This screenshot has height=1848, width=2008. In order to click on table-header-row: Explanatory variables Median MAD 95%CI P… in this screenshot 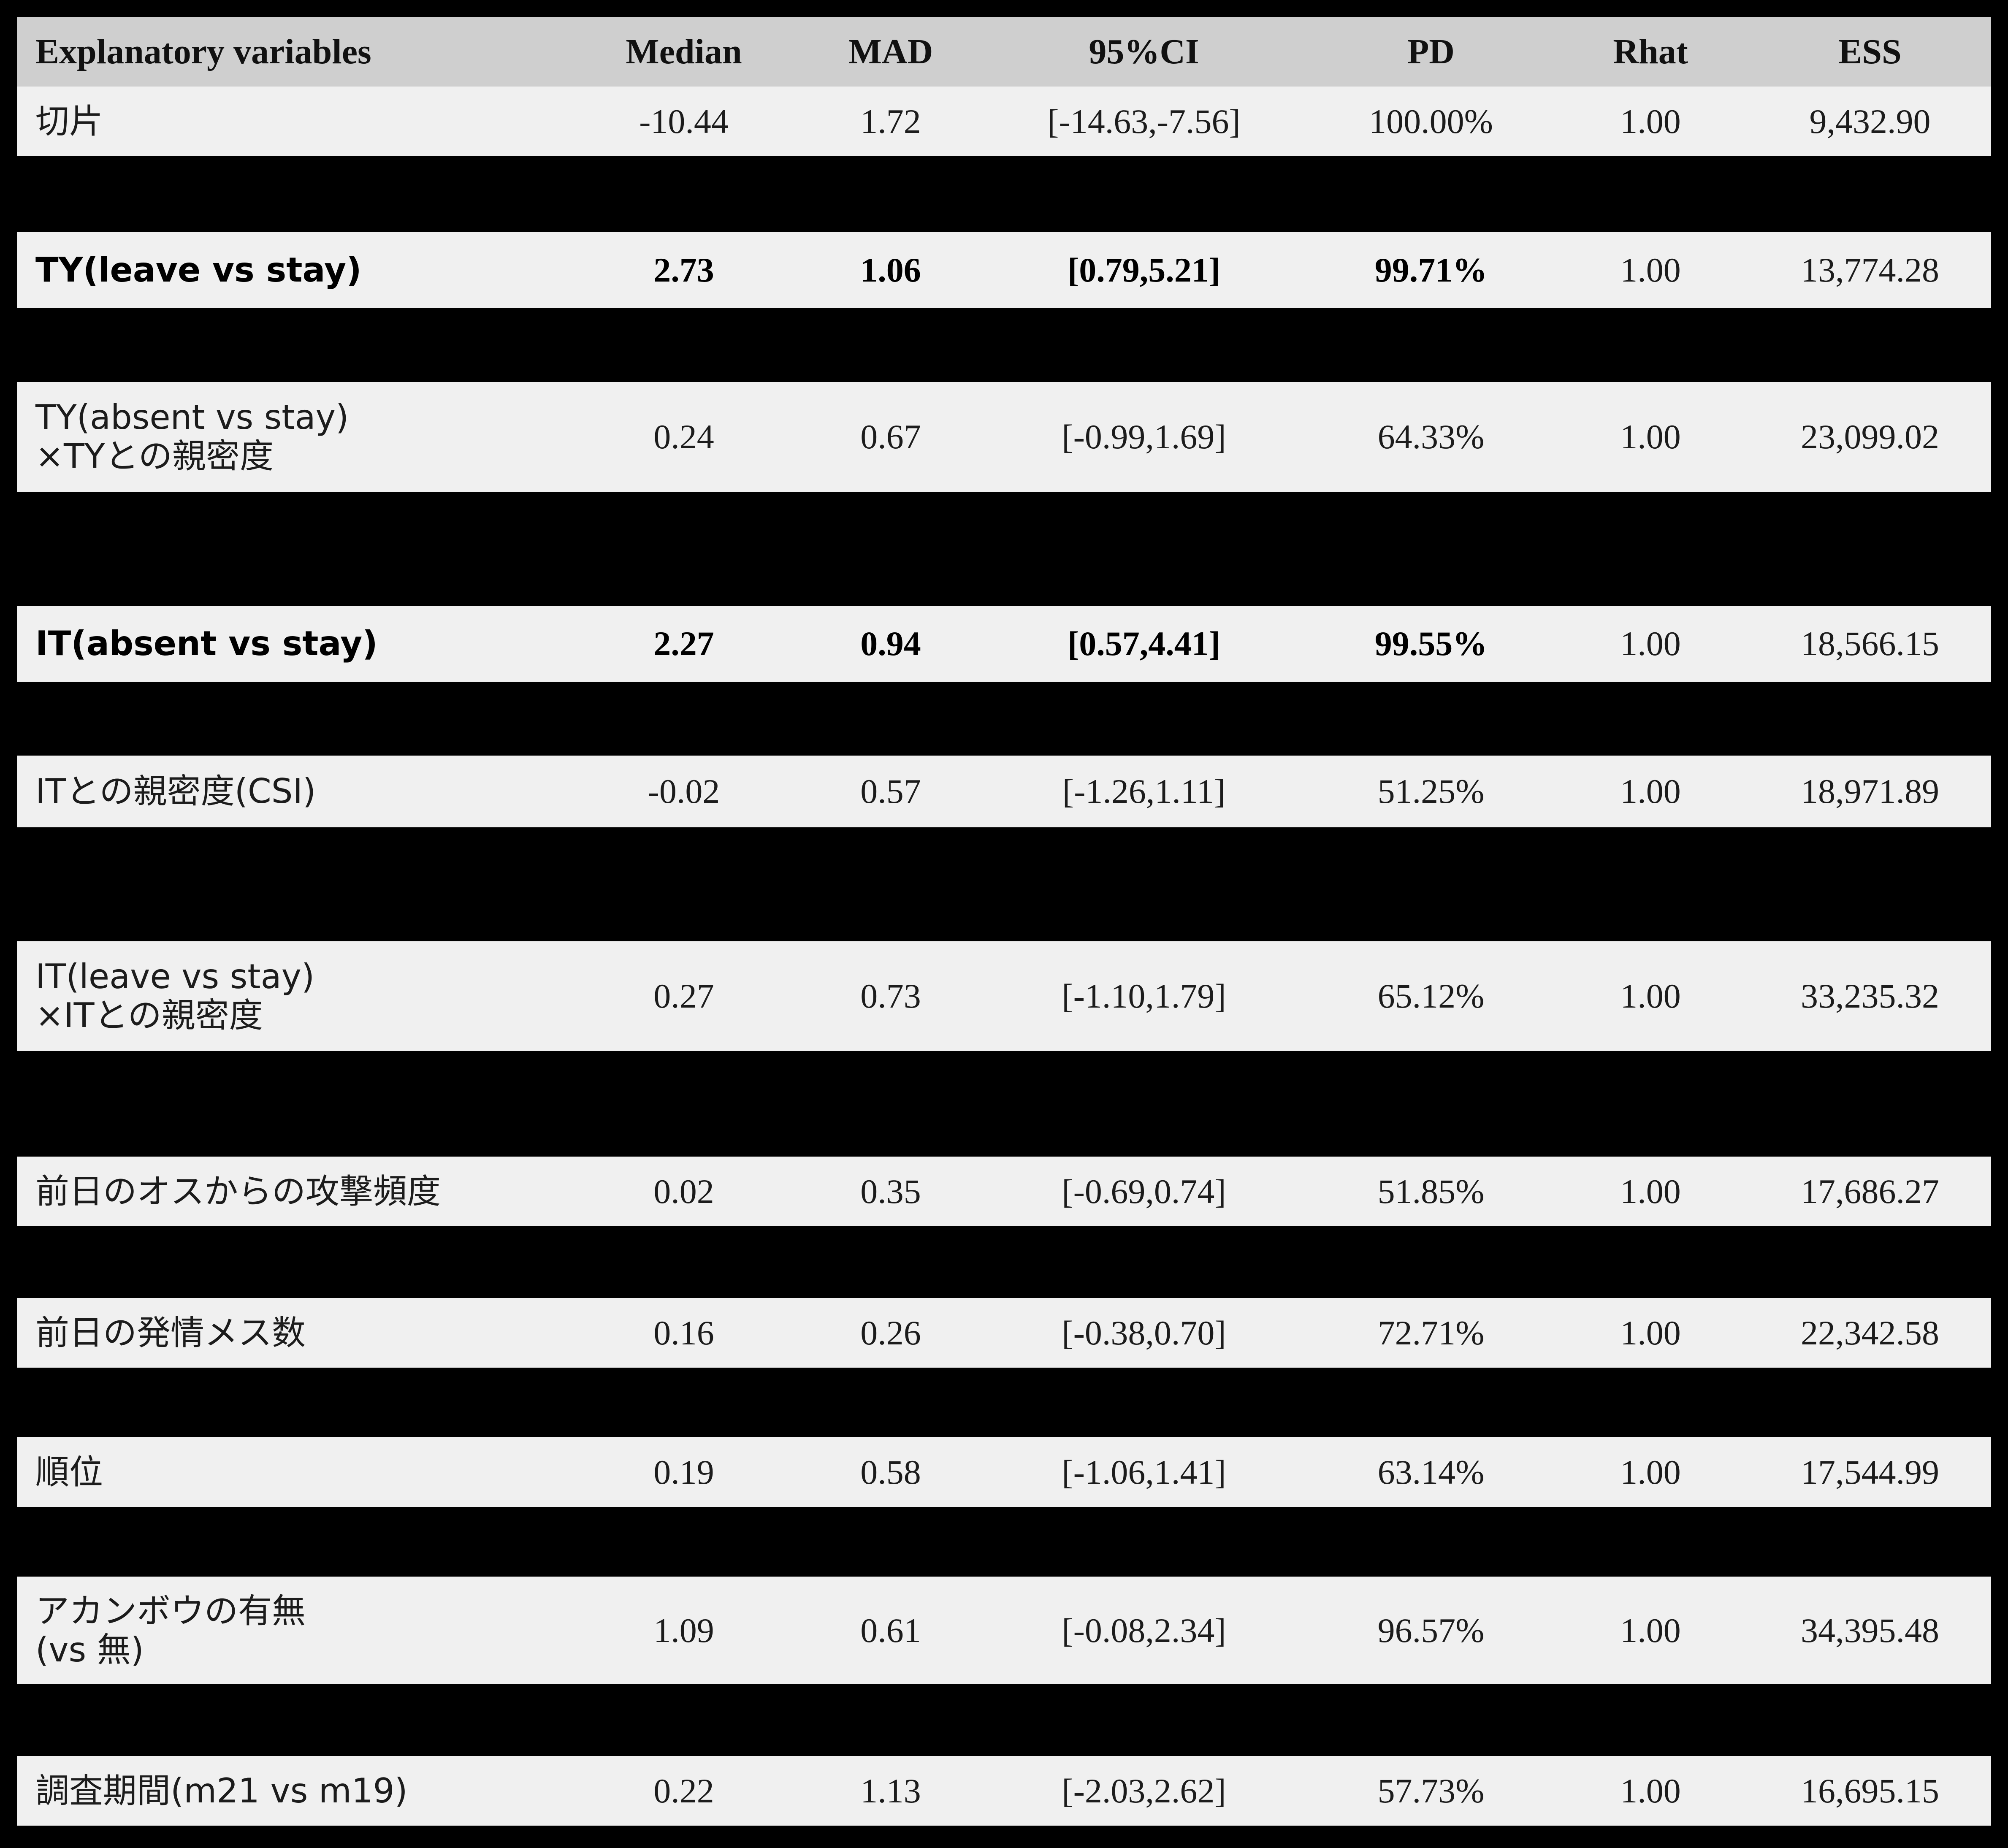, I will do `click(1004, 52)`.